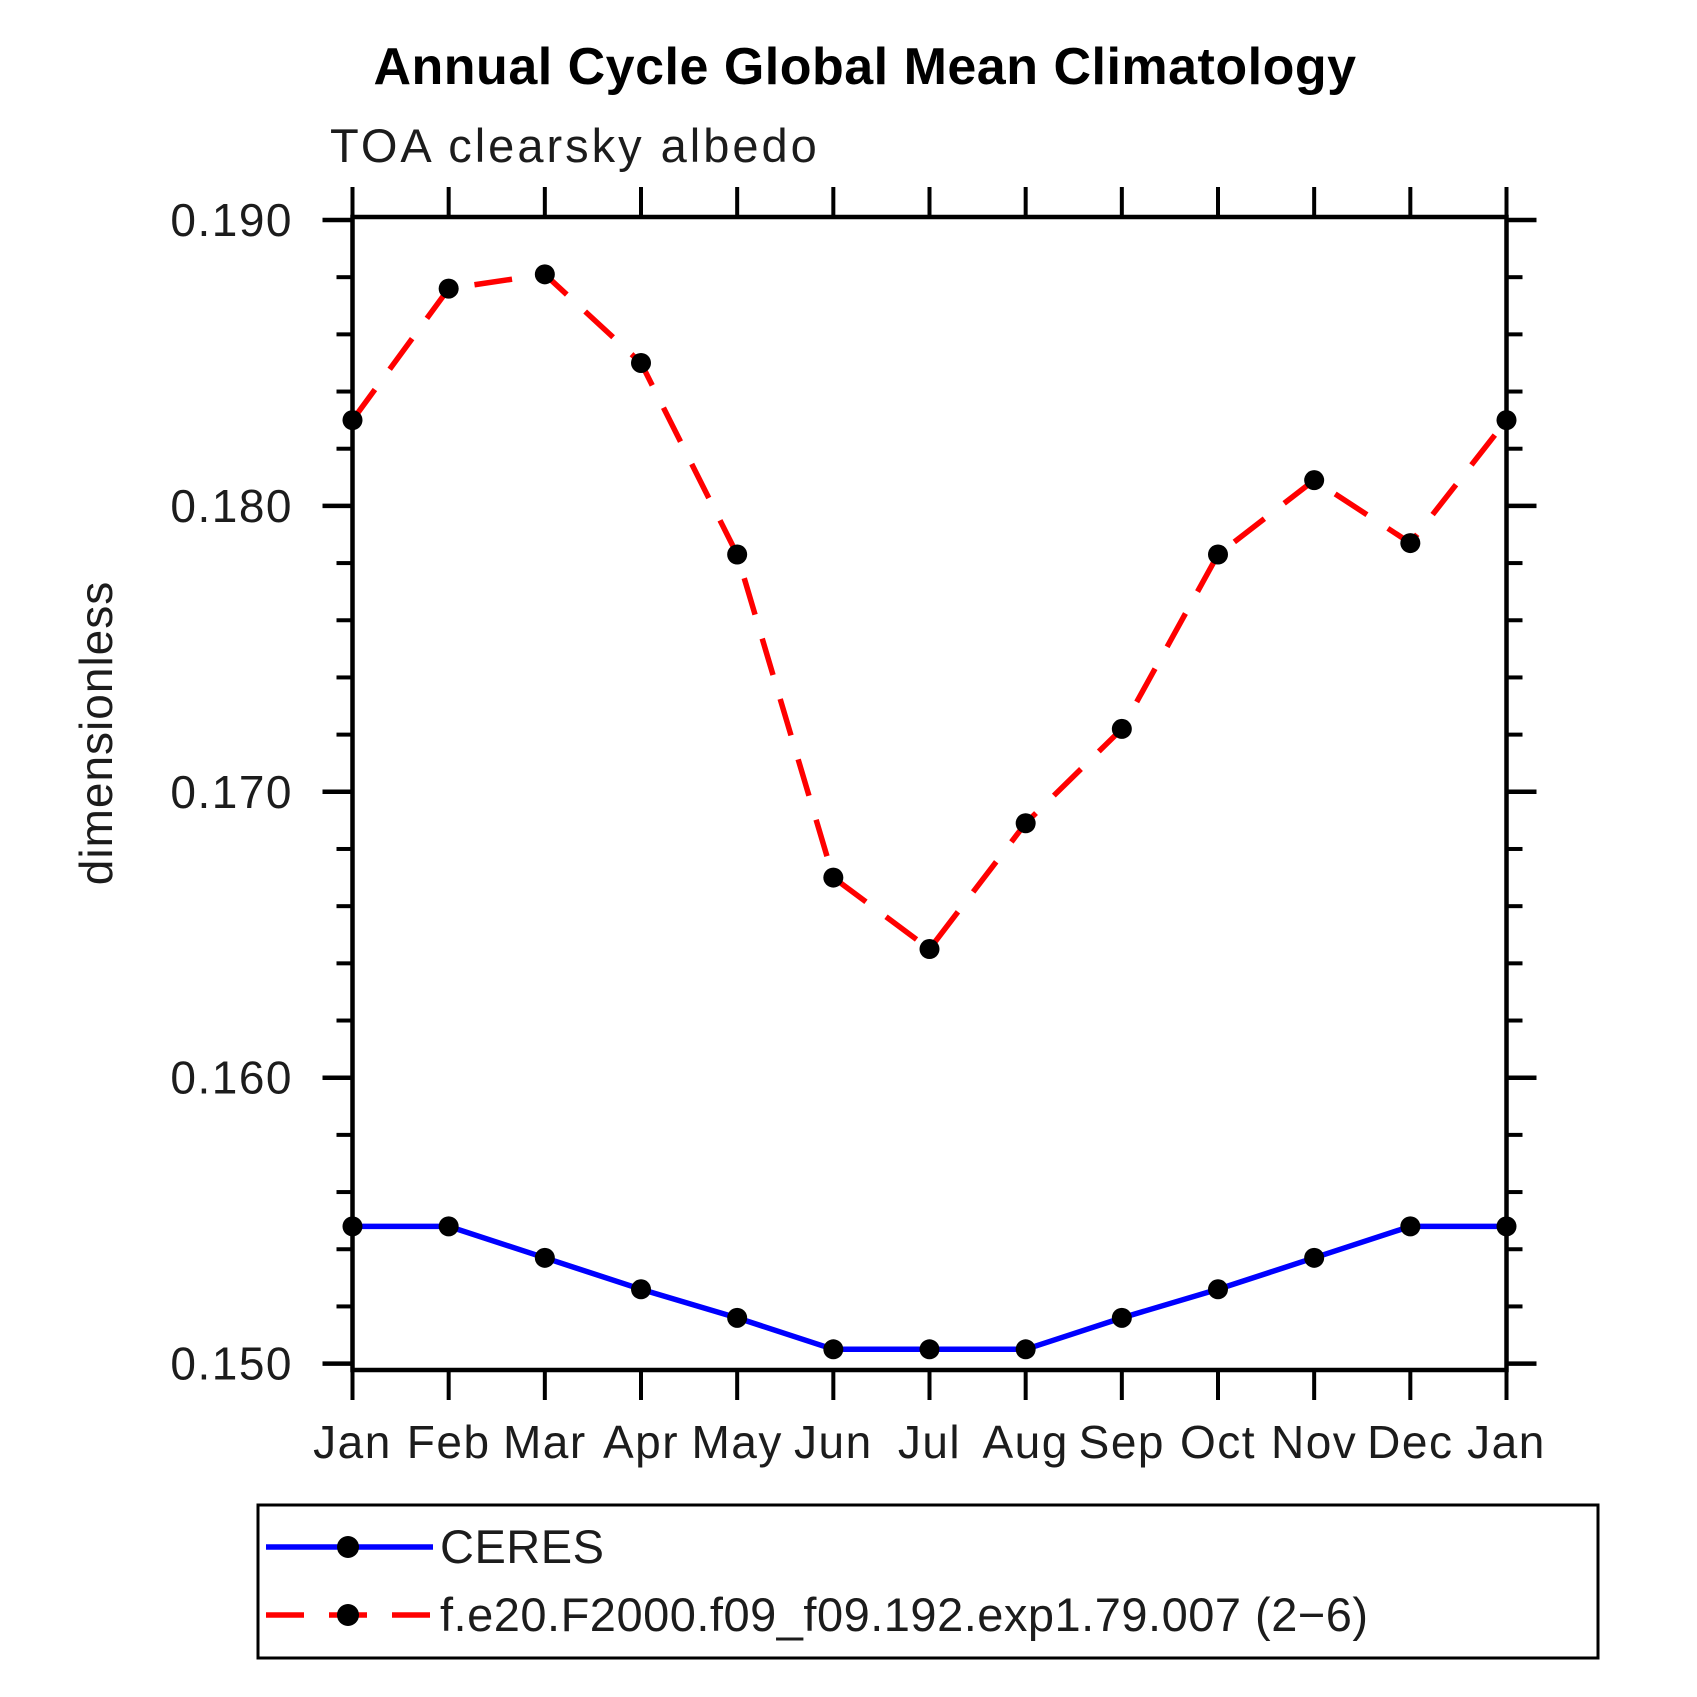  I want to click on x-tick-label: Jul, so click(929, 1442).